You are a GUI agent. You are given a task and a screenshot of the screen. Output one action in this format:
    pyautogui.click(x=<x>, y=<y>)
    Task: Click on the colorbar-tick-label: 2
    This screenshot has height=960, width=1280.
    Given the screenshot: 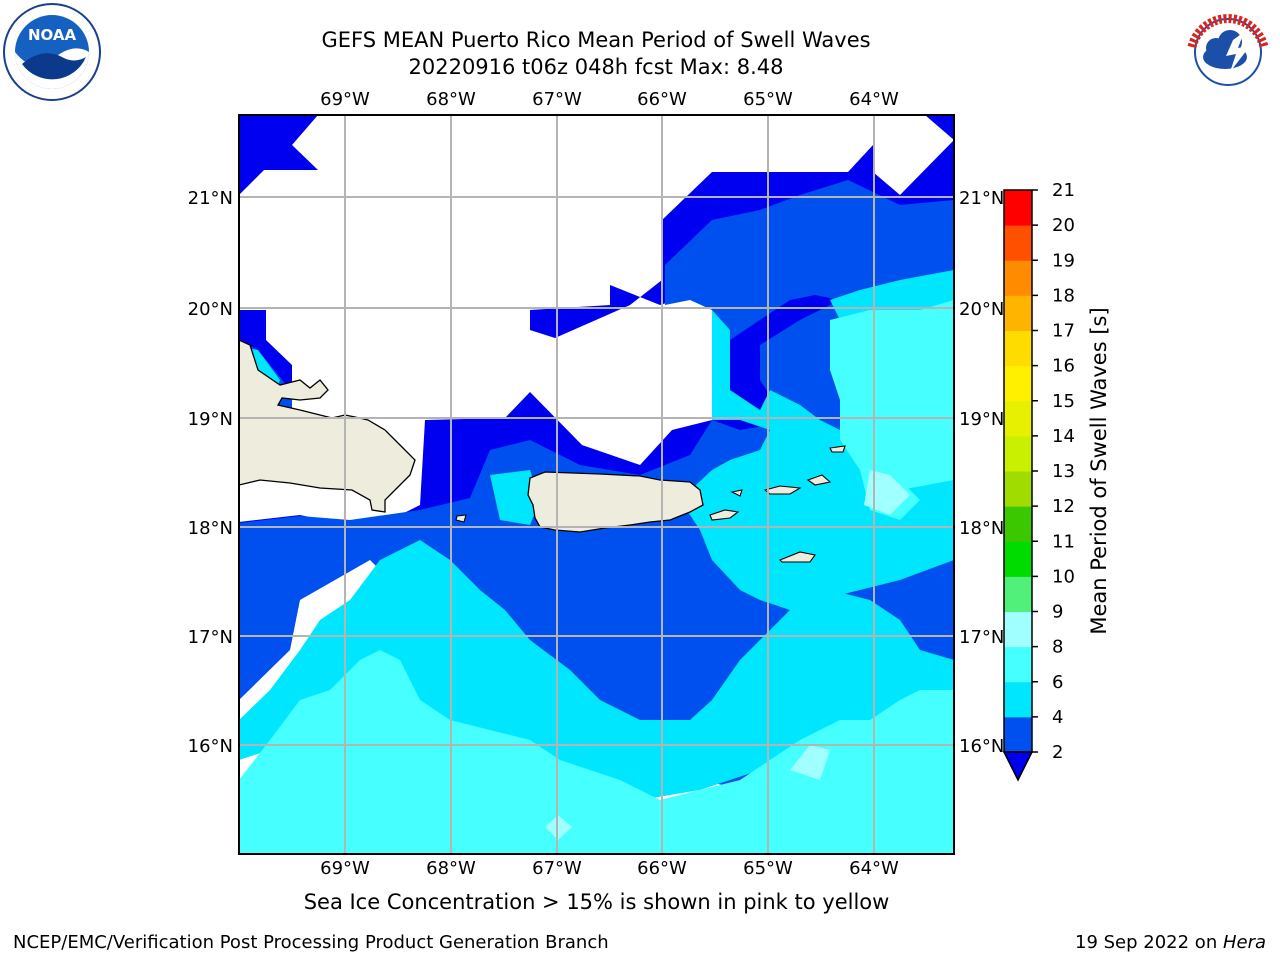 What is the action you would take?
    pyautogui.click(x=1057, y=752)
    